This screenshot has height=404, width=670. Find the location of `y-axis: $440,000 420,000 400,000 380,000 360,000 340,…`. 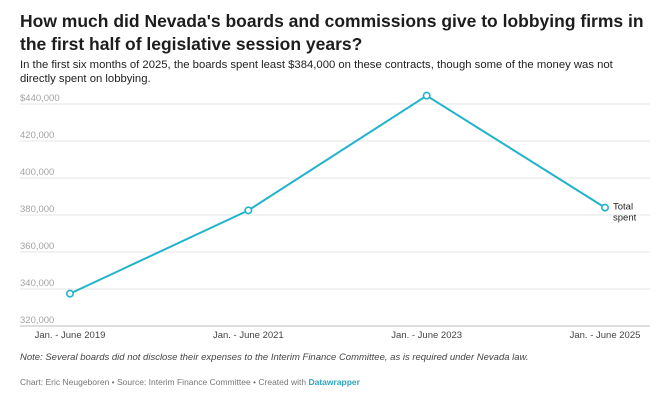

y-axis: $440,000 420,000 400,000 380,000 360,000 340,… is located at coordinates (40, 209).